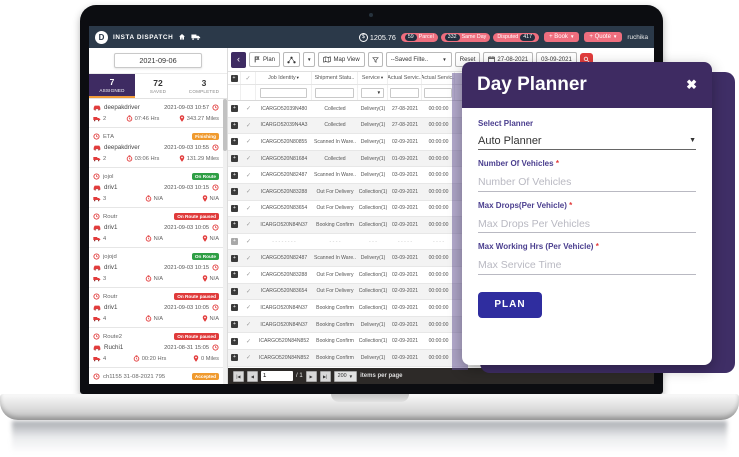 This screenshot has width=739, height=457. Describe the element at coordinates (510, 304) in the screenshot. I see `plan-submit-button: PLAN` at that location.